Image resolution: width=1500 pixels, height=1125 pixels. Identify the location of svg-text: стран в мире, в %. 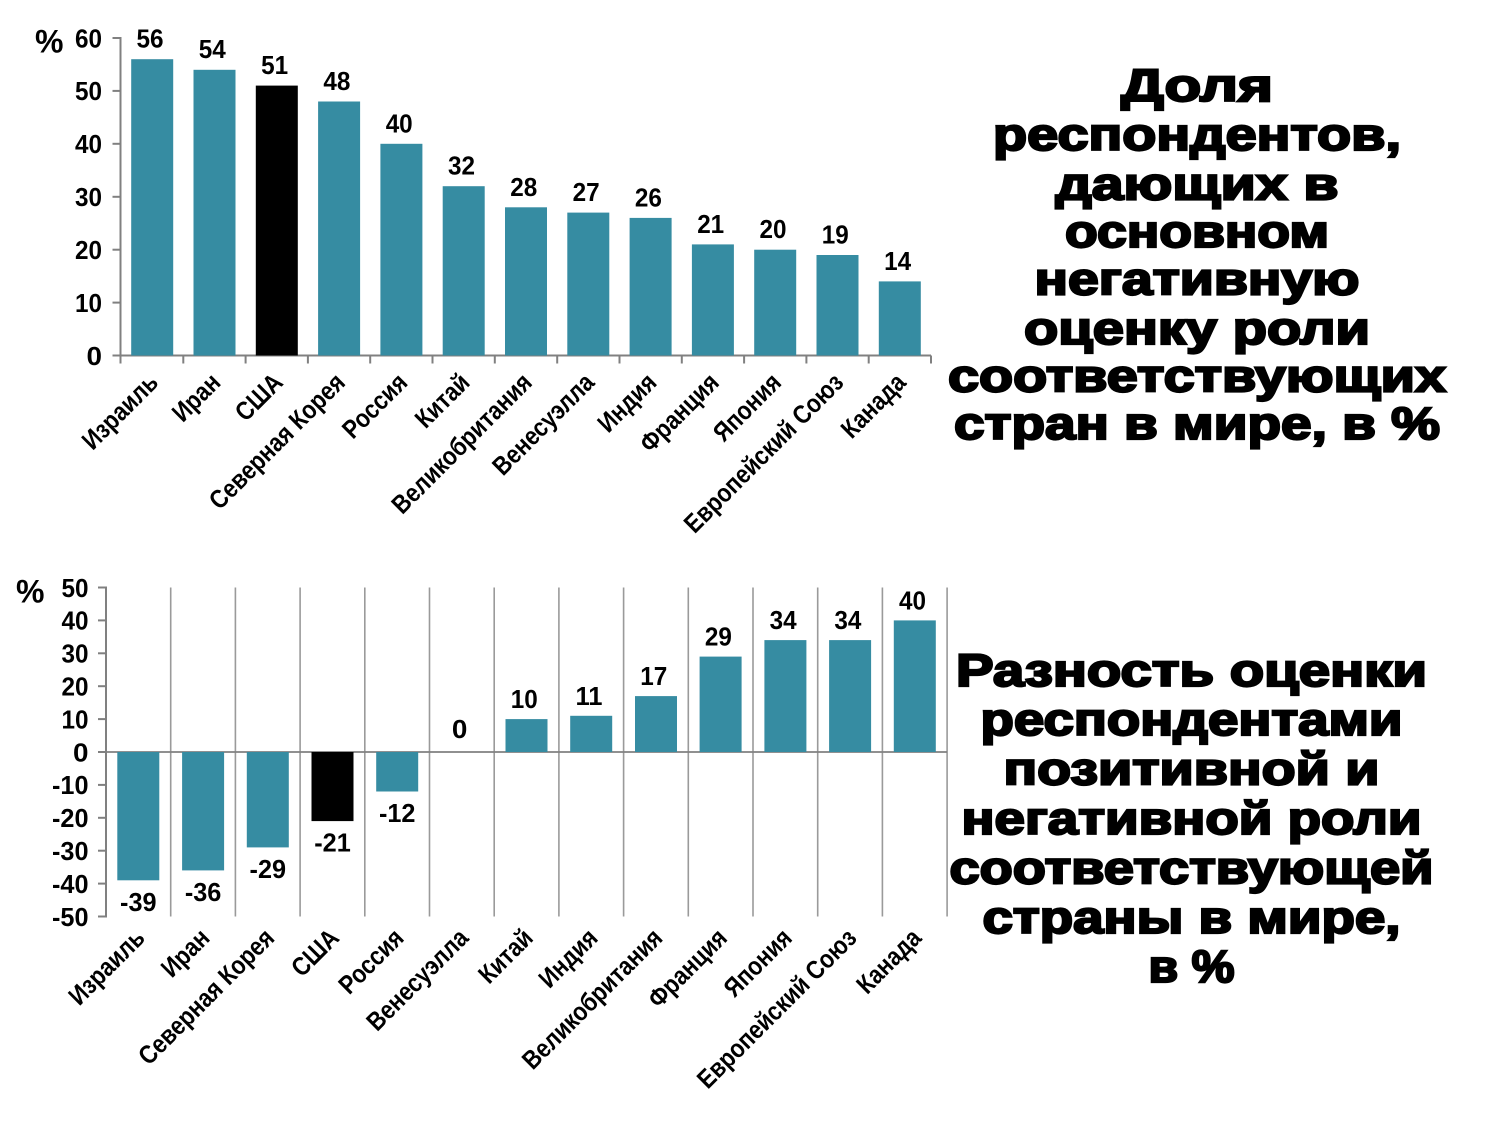
(1197, 423).